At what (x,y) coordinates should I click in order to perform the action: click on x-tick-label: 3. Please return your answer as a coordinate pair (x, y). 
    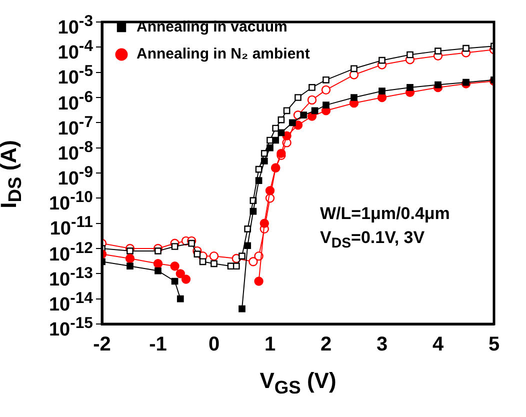
    Looking at the image, I should click on (382, 345).